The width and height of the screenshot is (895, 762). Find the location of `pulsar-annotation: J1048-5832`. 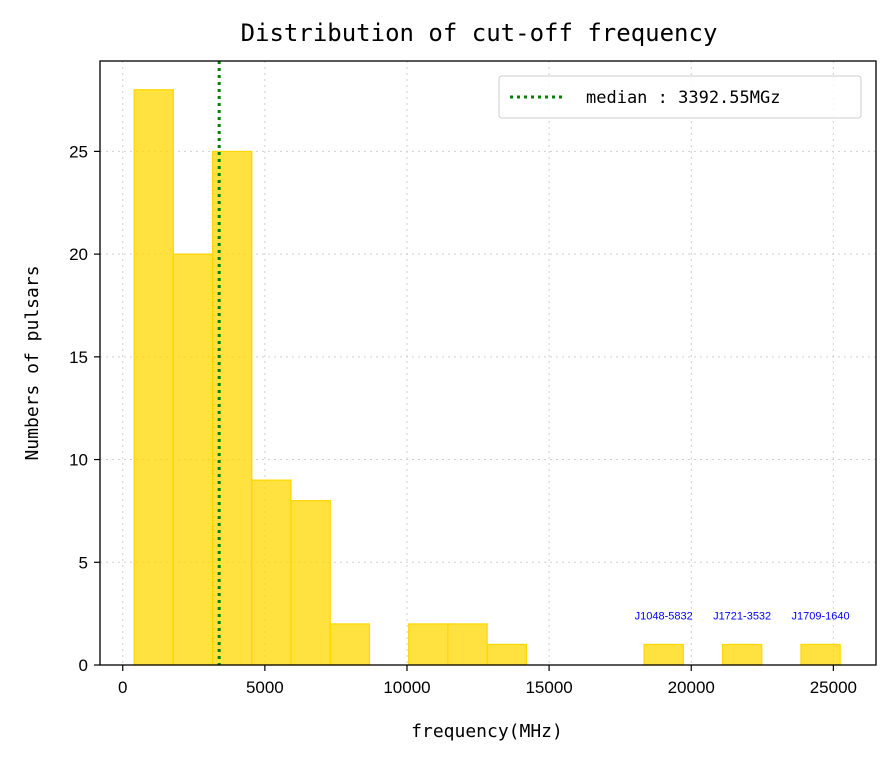

pulsar-annotation: J1048-5832 is located at coordinates (664, 616).